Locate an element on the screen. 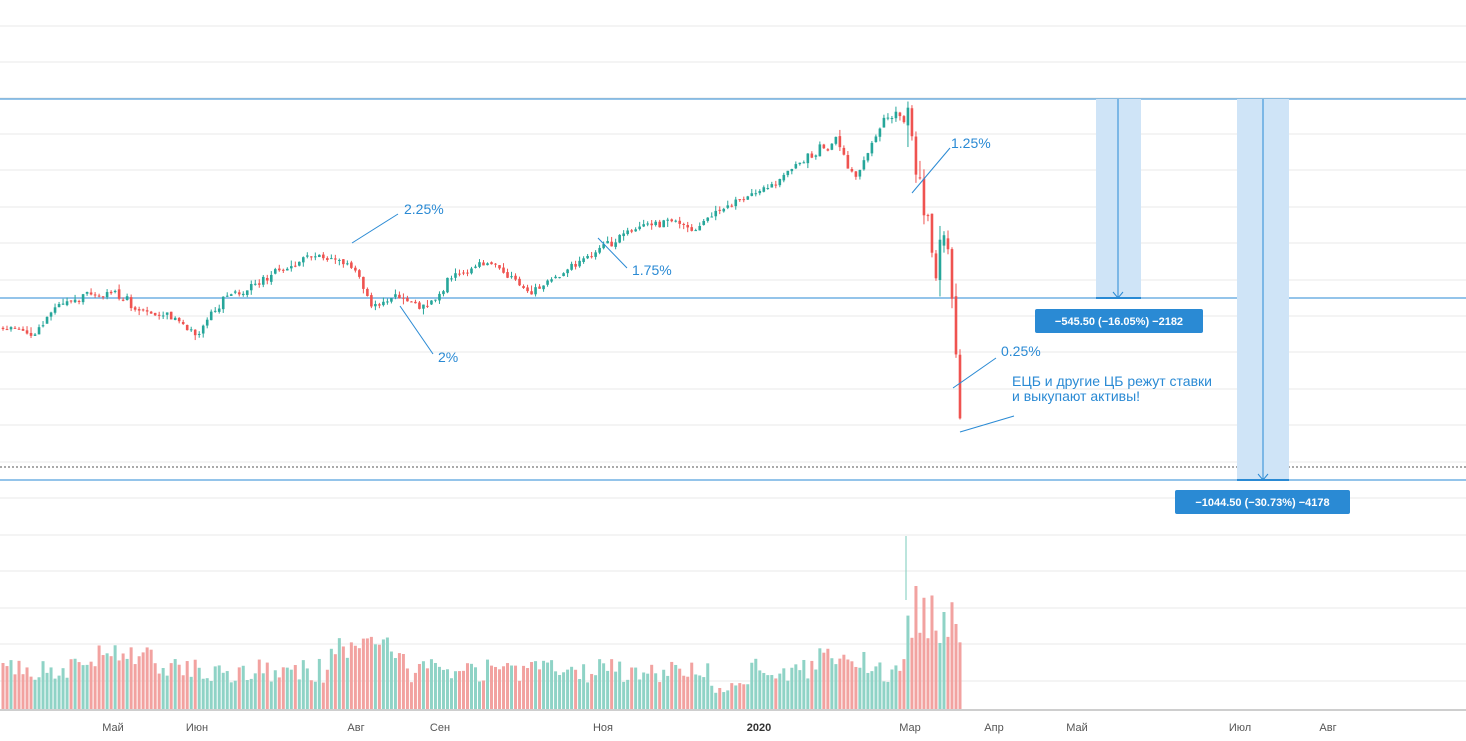  time-axis: Май Июн Авг Сен Ноя 2020 Мар Апр Май Июл Авг is located at coordinates (719, 728).